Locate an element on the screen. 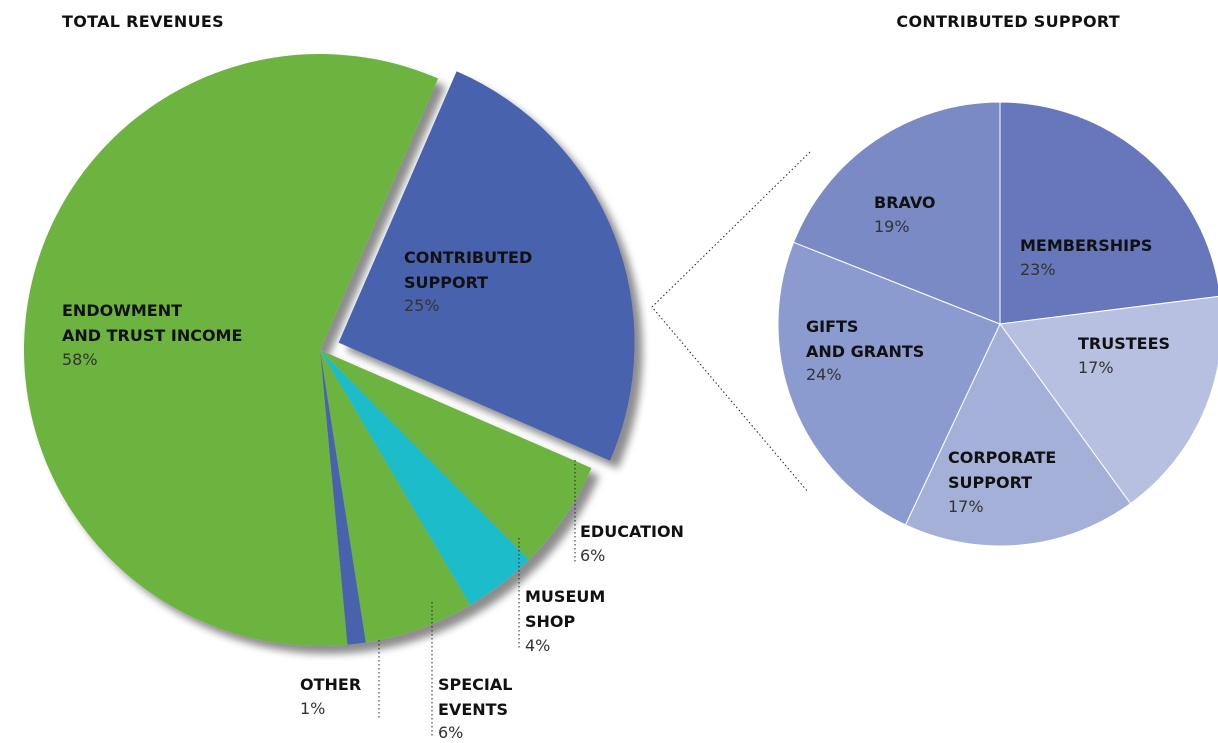 This screenshot has width=1218, height=743. slice-other is located at coordinates (343, 497).